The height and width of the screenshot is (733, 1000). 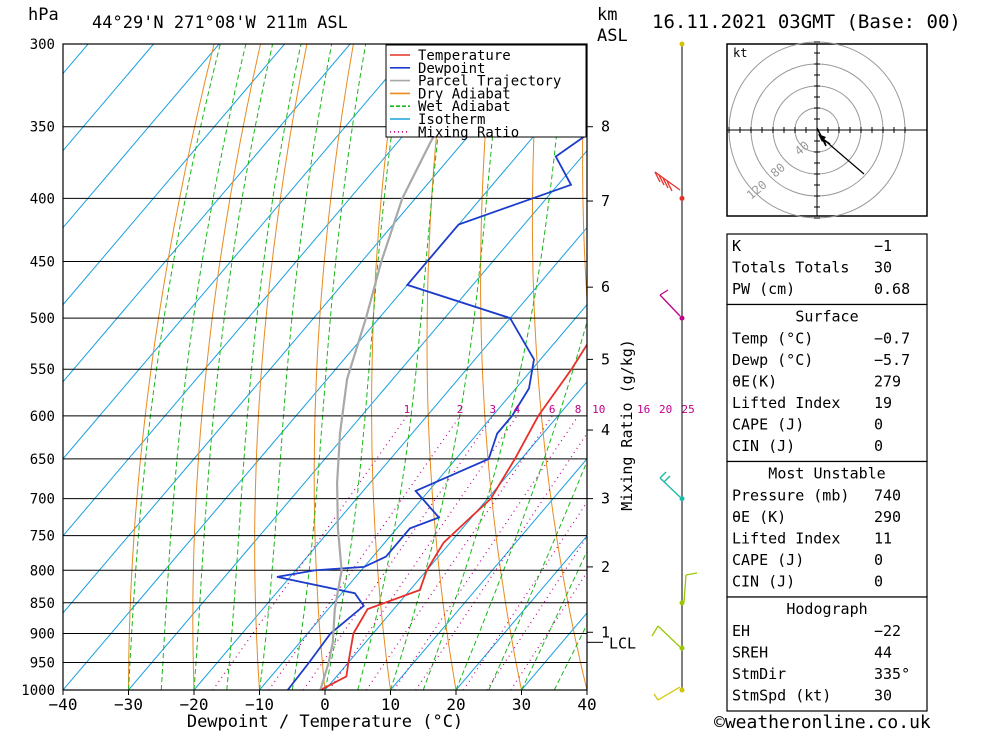 I want to click on most_unstable-row-value: 740, so click(x=887, y=496).